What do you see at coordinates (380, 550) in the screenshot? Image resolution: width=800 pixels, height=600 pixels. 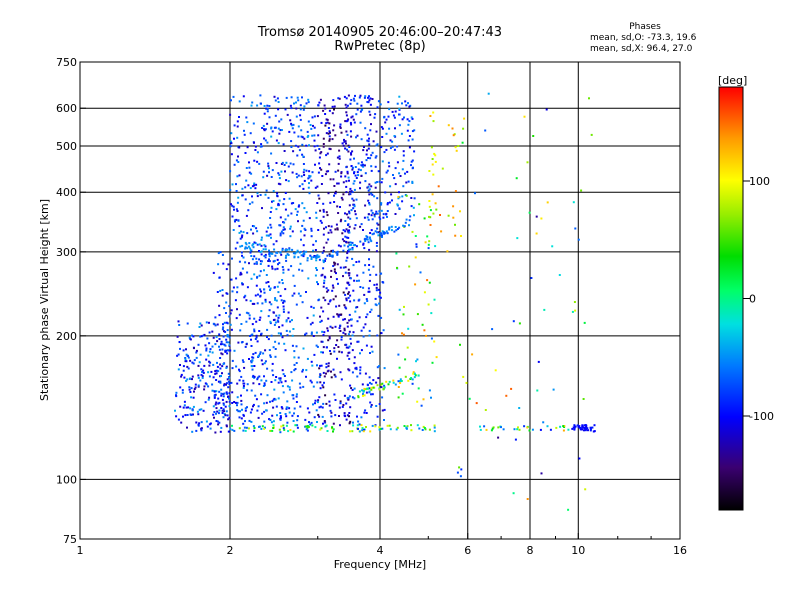 I see `x-tick-label: 4` at bounding box center [380, 550].